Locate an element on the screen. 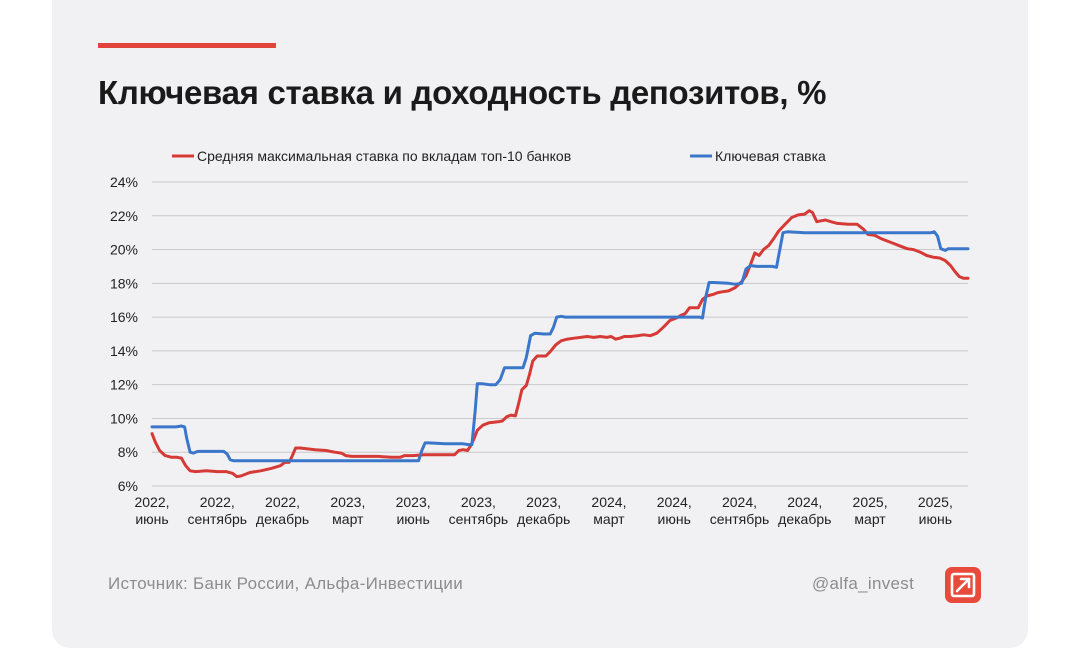 This screenshot has height=652, width=1080. accent-bar is located at coordinates (187, 45).